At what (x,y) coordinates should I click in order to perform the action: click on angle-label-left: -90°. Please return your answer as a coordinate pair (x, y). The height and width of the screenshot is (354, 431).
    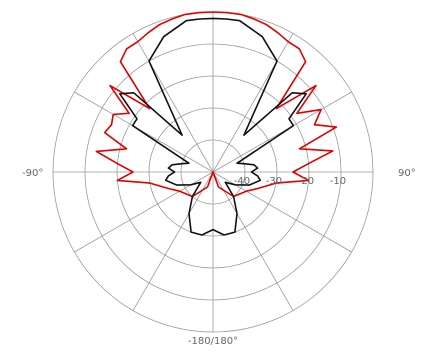
    Looking at the image, I should click on (32, 173).